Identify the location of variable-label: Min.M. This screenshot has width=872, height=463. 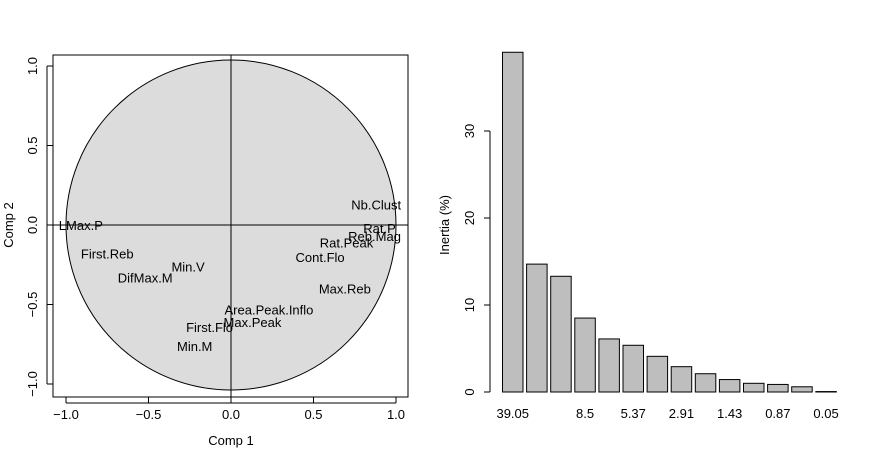
(194, 346).